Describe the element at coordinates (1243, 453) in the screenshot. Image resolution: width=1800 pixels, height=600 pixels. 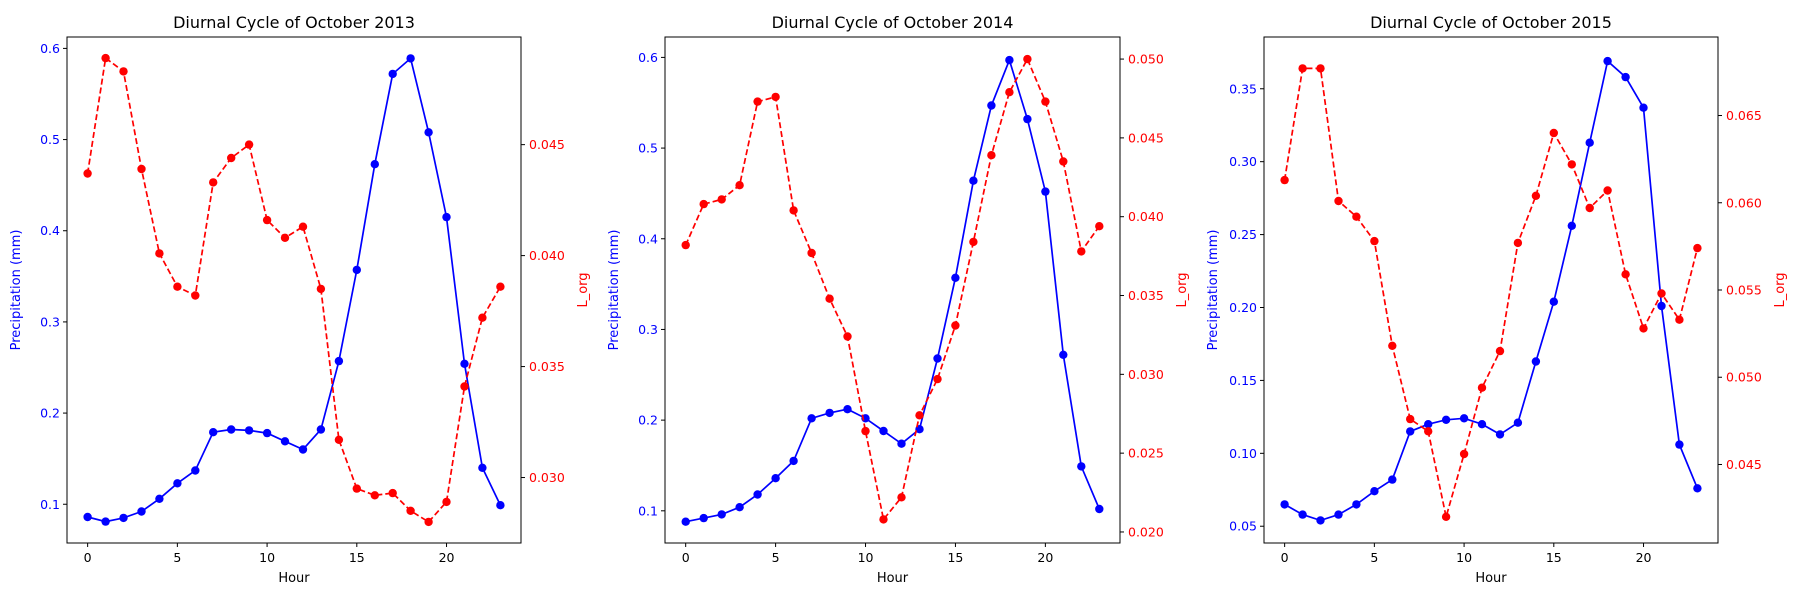
I see `y-tick-label: 0.10` at that location.